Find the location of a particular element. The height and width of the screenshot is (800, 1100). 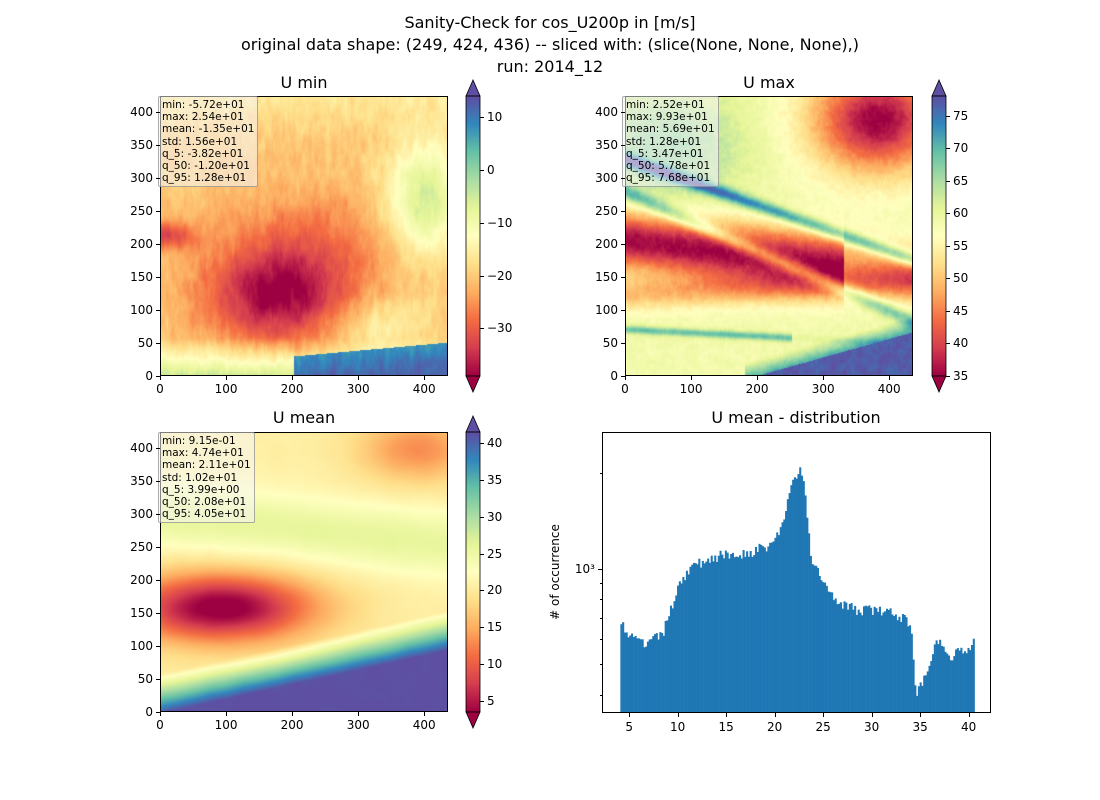

colorbar-tick-label: 35 is located at coordinates (961, 376).